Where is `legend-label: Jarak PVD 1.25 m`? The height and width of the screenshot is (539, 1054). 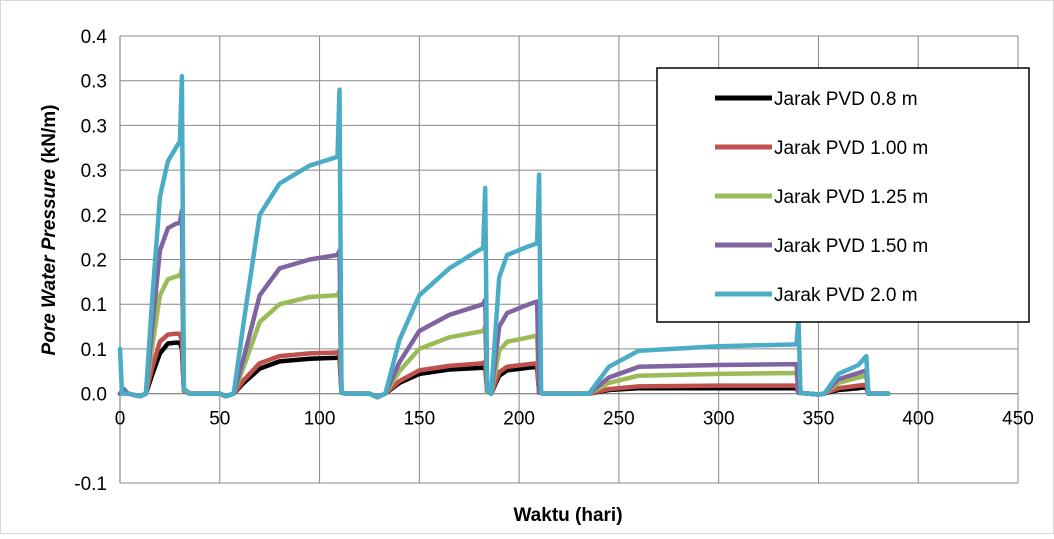
legend-label: Jarak PVD 1.25 m is located at coordinates (851, 197).